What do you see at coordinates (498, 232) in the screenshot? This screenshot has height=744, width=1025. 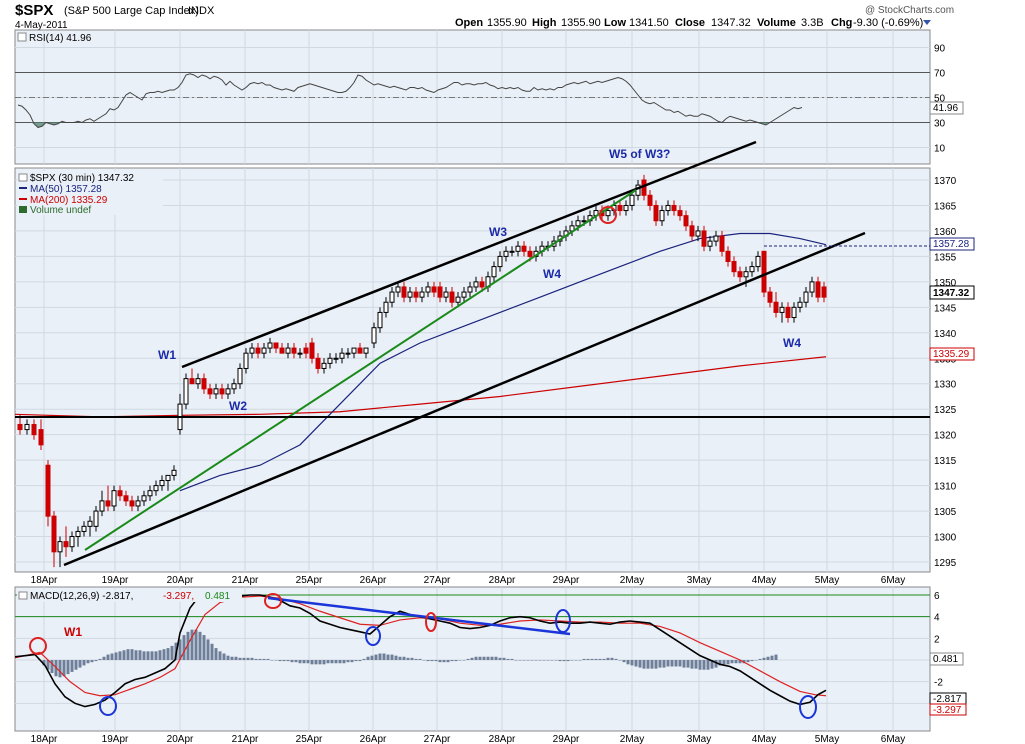 I see `wave-label: W3` at bounding box center [498, 232].